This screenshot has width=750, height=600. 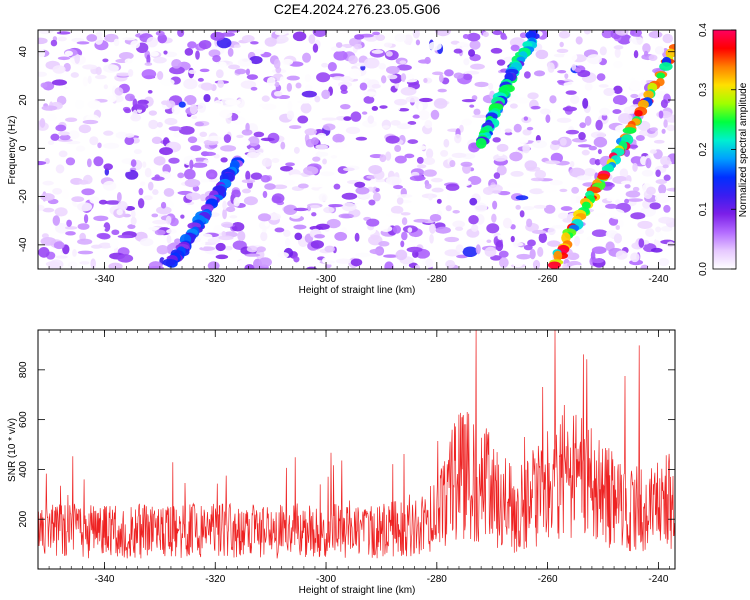 I want to click on y-tick-label: 800, so click(x=23, y=369).